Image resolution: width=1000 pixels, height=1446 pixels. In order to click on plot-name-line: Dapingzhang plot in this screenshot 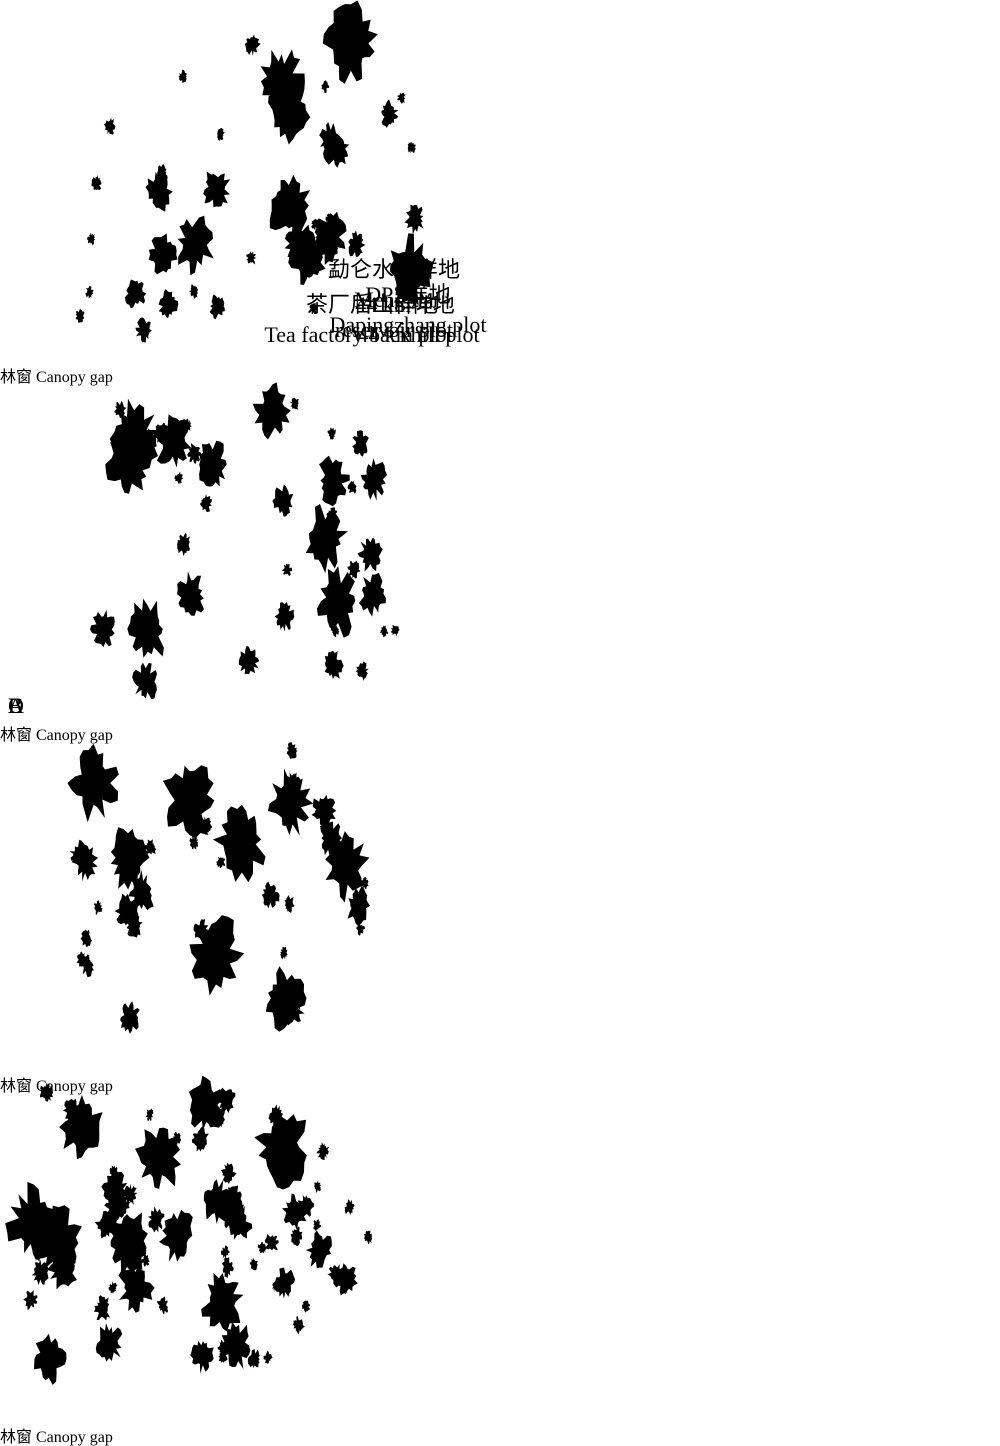, I will do `click(408, 324)`.